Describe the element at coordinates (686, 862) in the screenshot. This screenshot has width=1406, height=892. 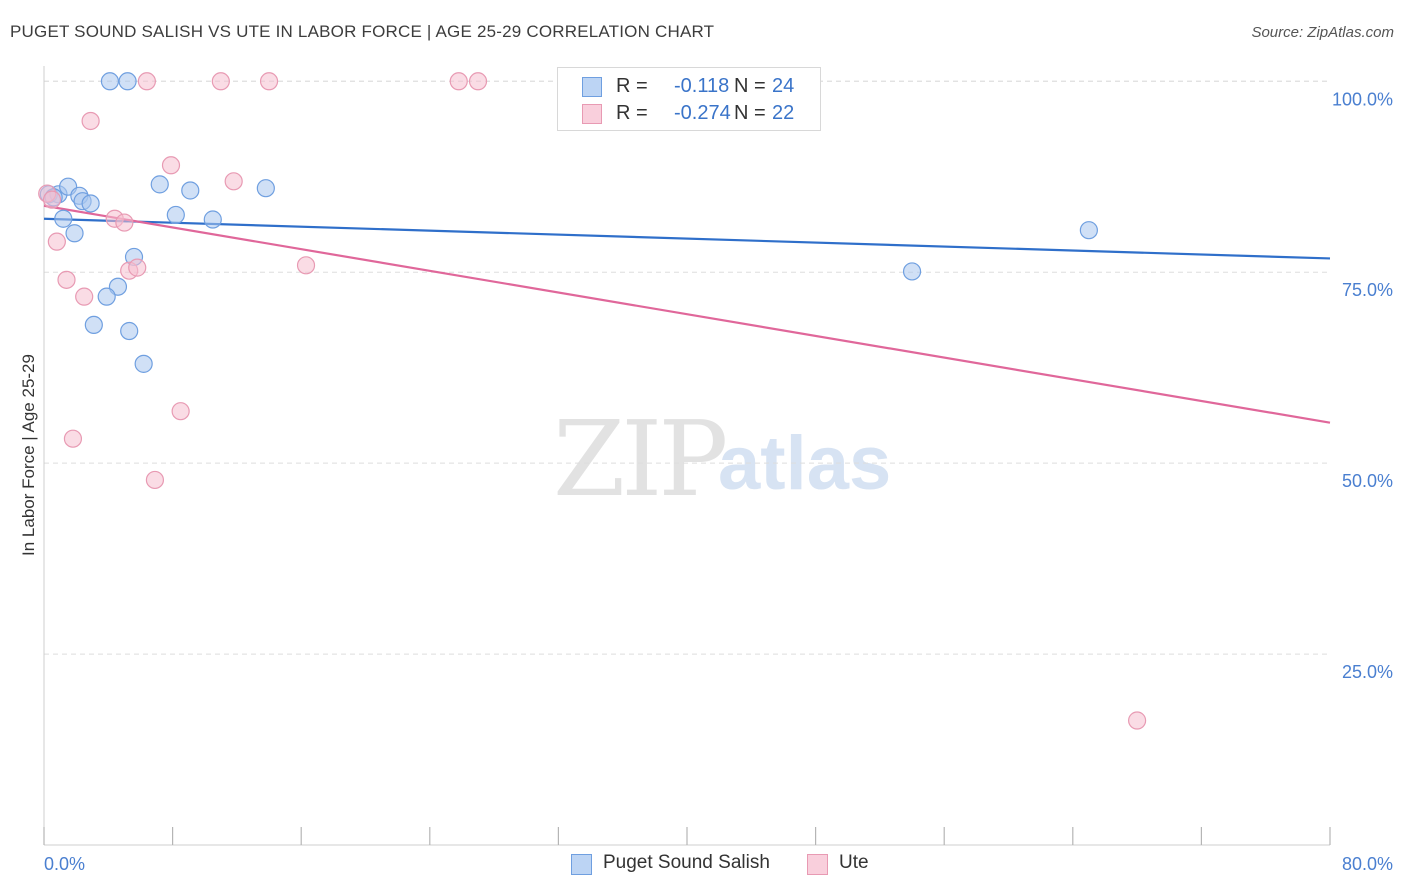
I see `bottom-legend-label: Puget Sound Salish` at that location.